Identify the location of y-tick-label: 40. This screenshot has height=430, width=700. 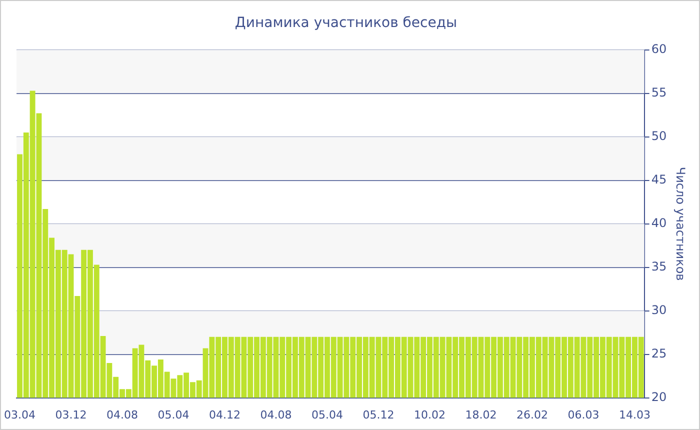
(659, 223).